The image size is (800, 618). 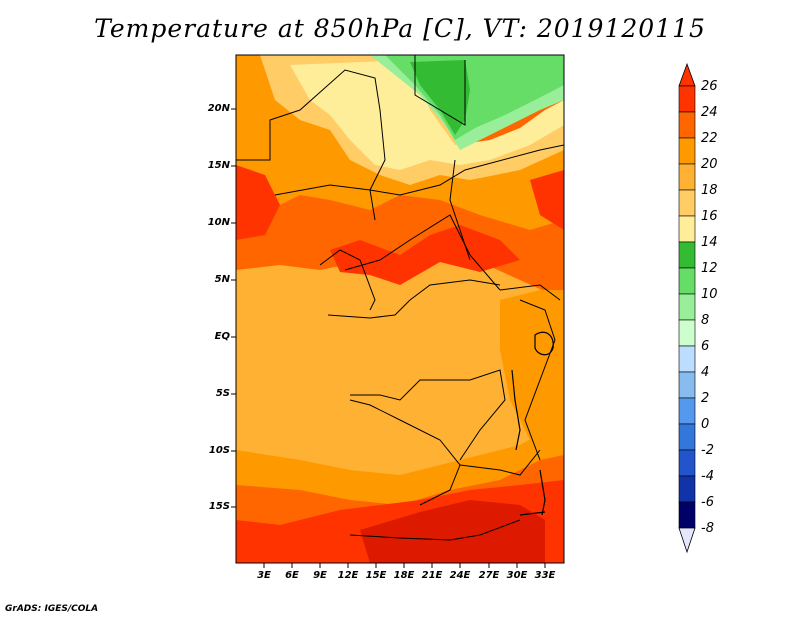 I want to click on y-ticks, so click(x=233, y=308).